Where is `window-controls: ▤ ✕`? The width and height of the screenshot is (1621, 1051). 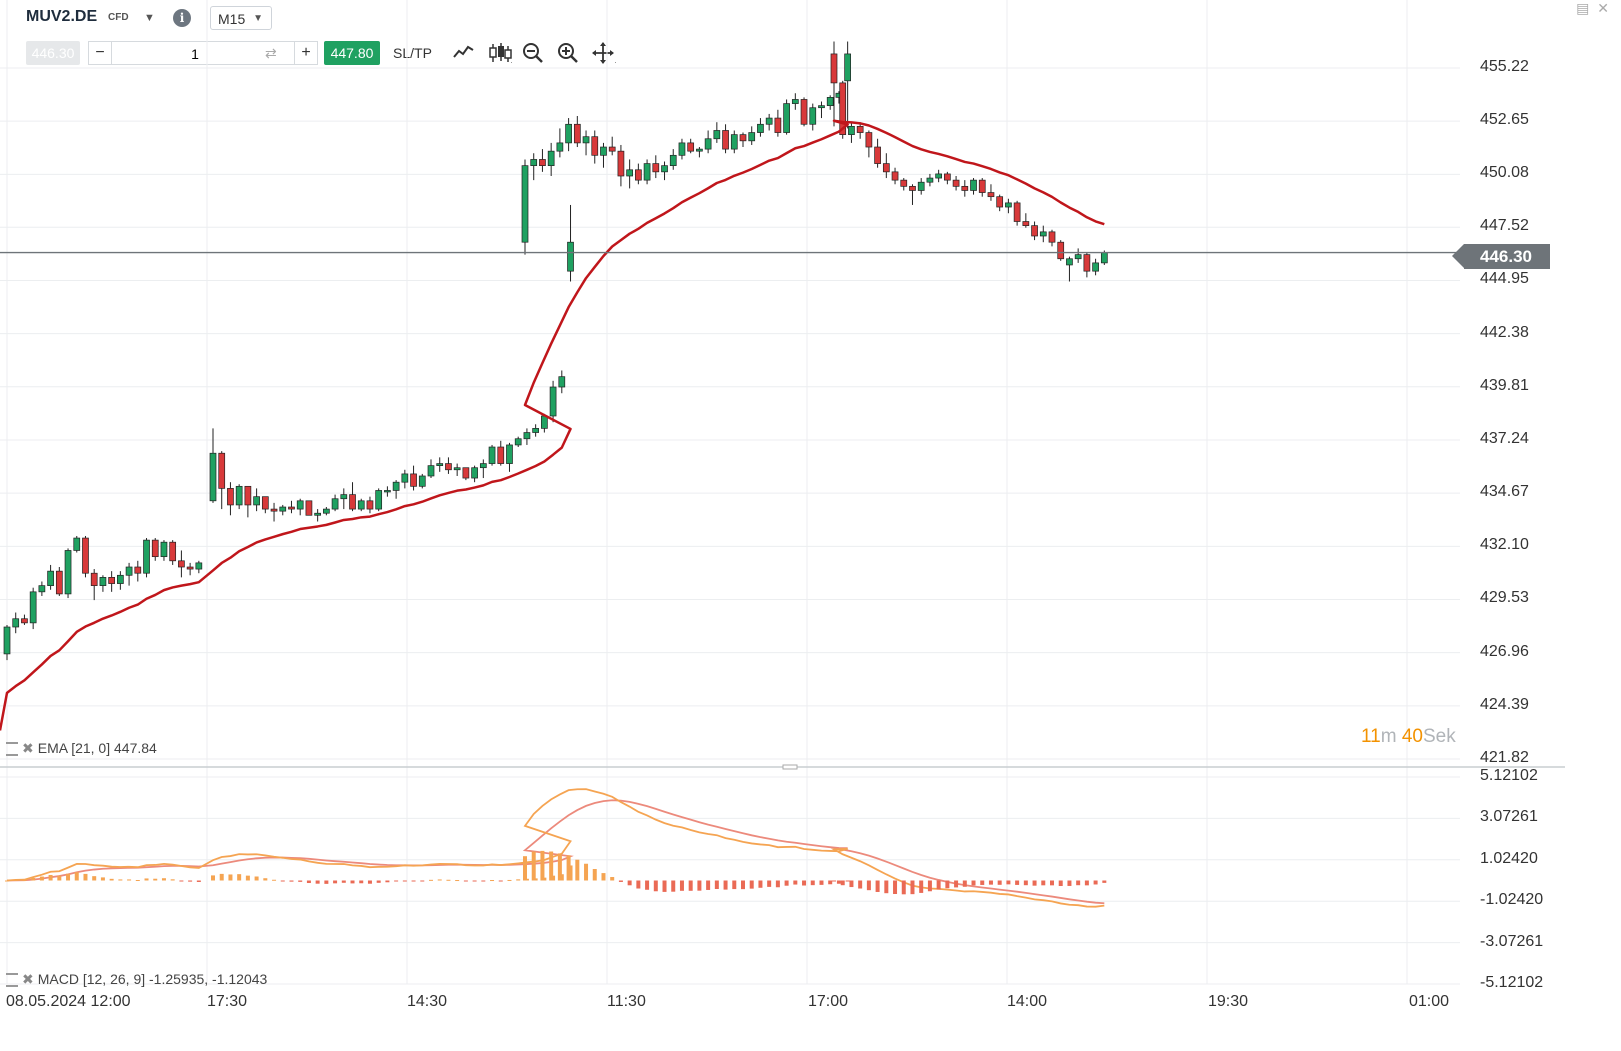 window-controls: ▤ ✕ is located at coordinates (1590, 8).